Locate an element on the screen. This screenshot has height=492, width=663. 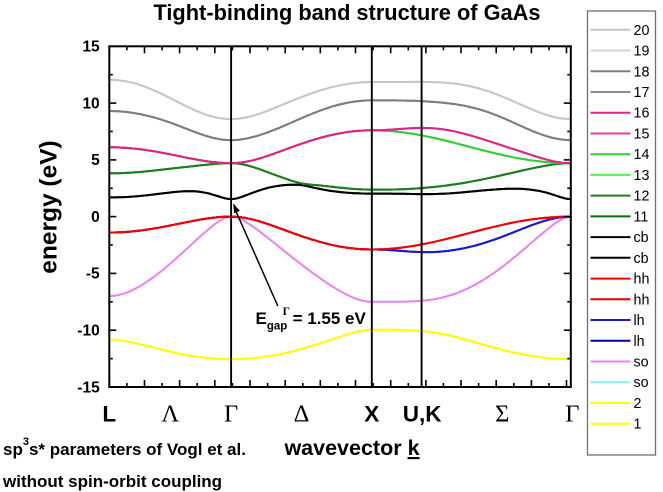
svg-text: 1 is located at coordinates (638, 425).